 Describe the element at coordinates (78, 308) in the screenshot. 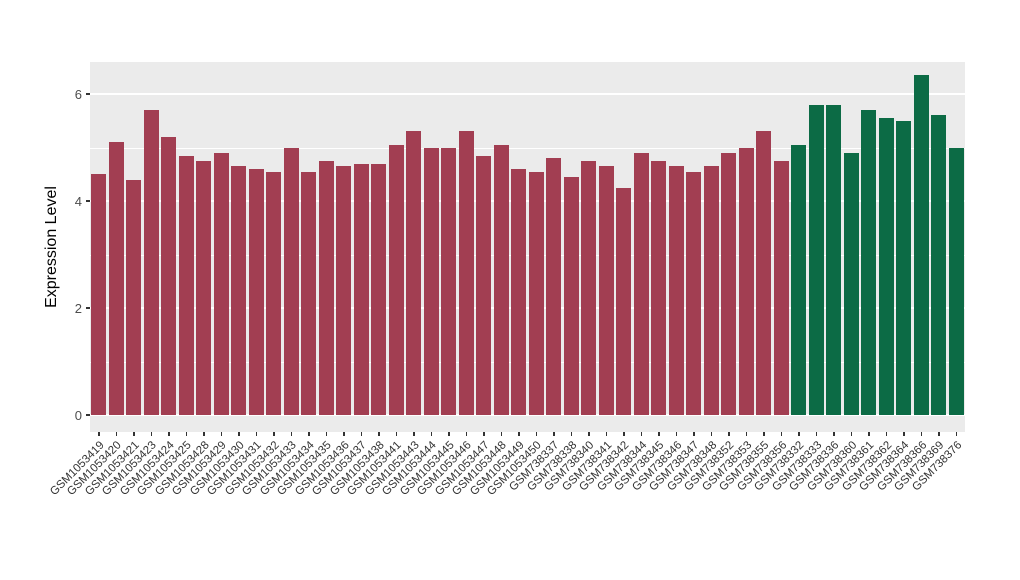

I see `y-tick-label: 2` at that location.